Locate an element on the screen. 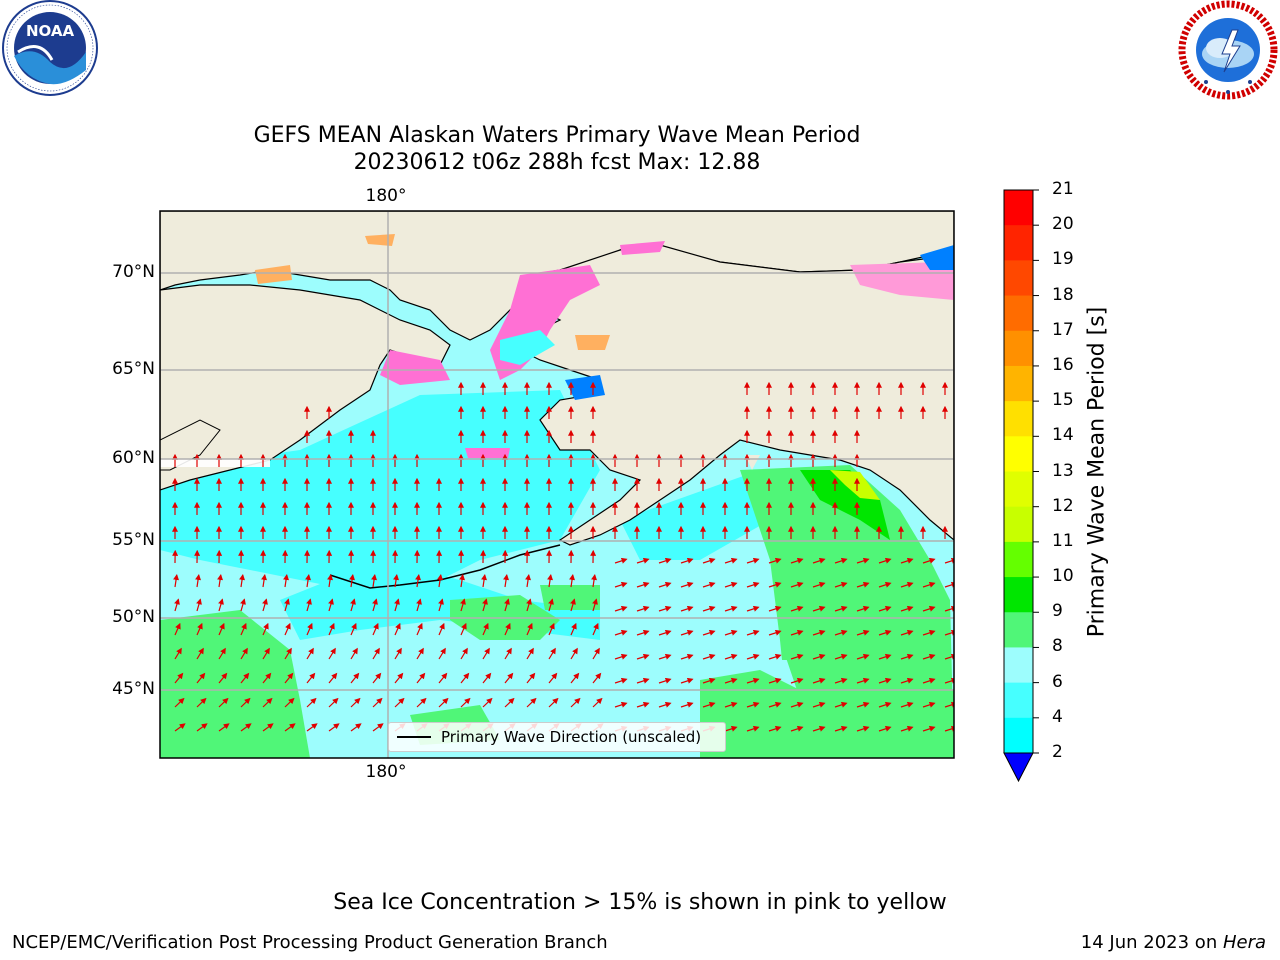  lat-label-65: 65°N is located at coordinates (133, 369).